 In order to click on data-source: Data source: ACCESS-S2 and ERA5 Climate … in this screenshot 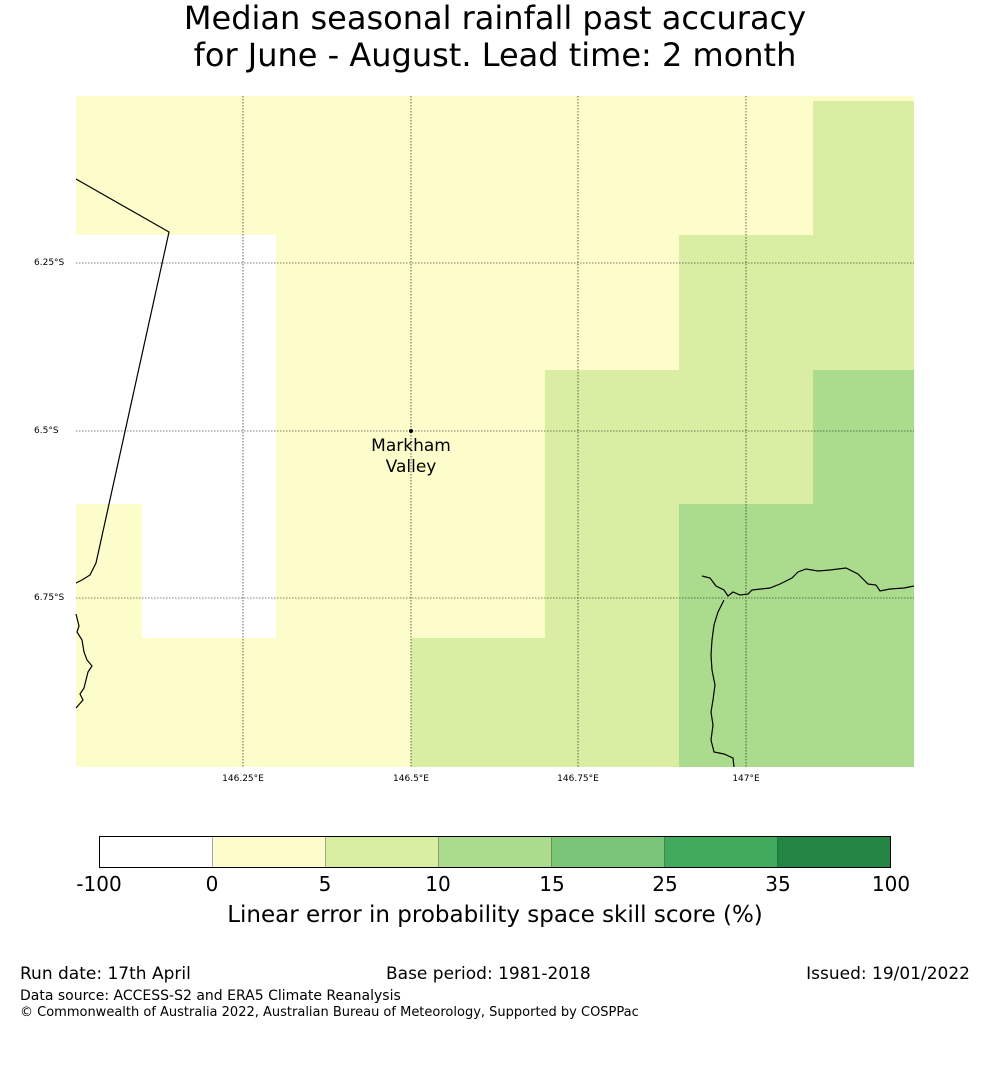, I will do `click(210, 996)`.